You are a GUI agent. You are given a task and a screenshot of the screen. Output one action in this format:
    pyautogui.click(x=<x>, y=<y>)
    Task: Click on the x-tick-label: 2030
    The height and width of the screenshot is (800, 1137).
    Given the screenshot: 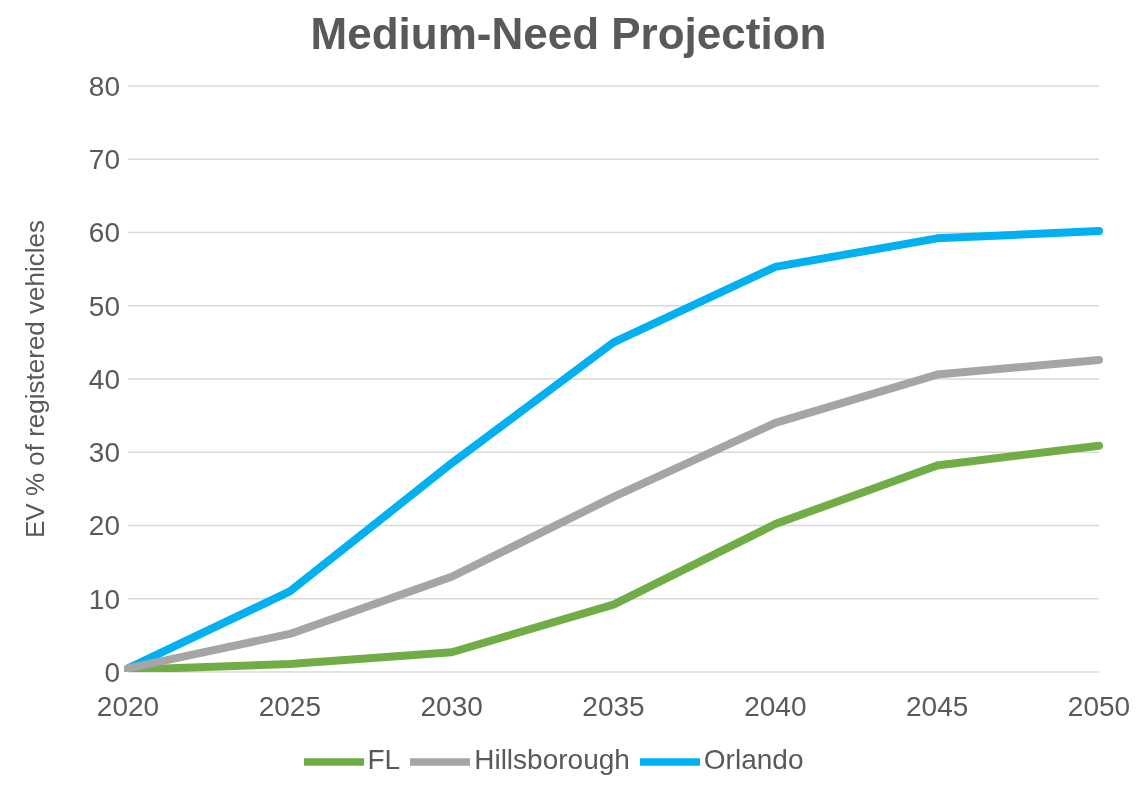 What is the action you would take?
    pyautogui.click(x=451, y=706)
    